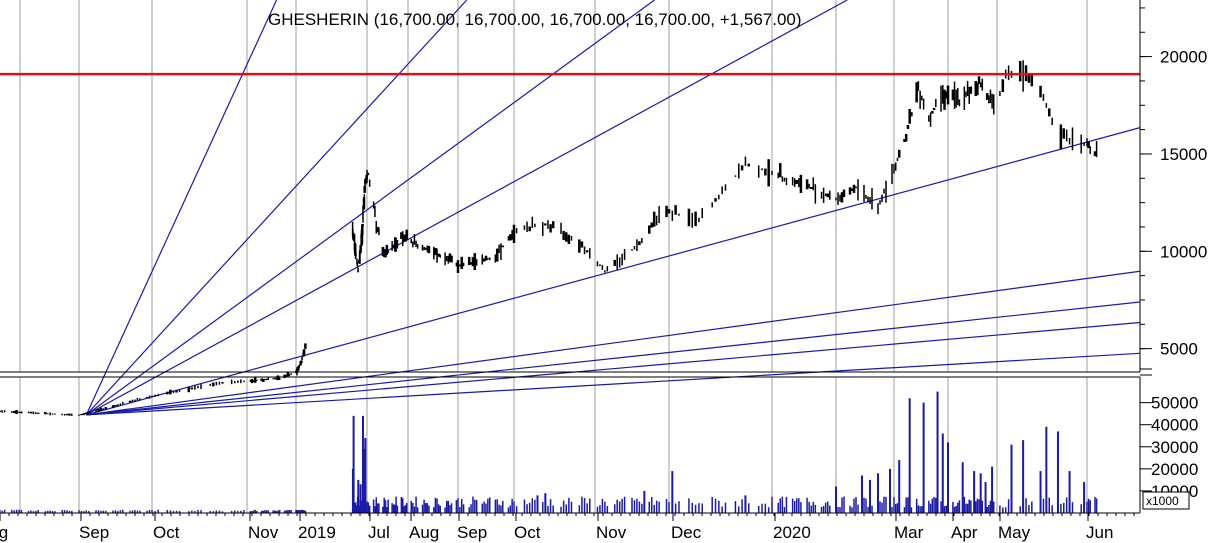 The image size is (1220, 543). Describe the element at coordinates (964, 532) in the screenshot. I see `x-tick-label: Apr` at that location.